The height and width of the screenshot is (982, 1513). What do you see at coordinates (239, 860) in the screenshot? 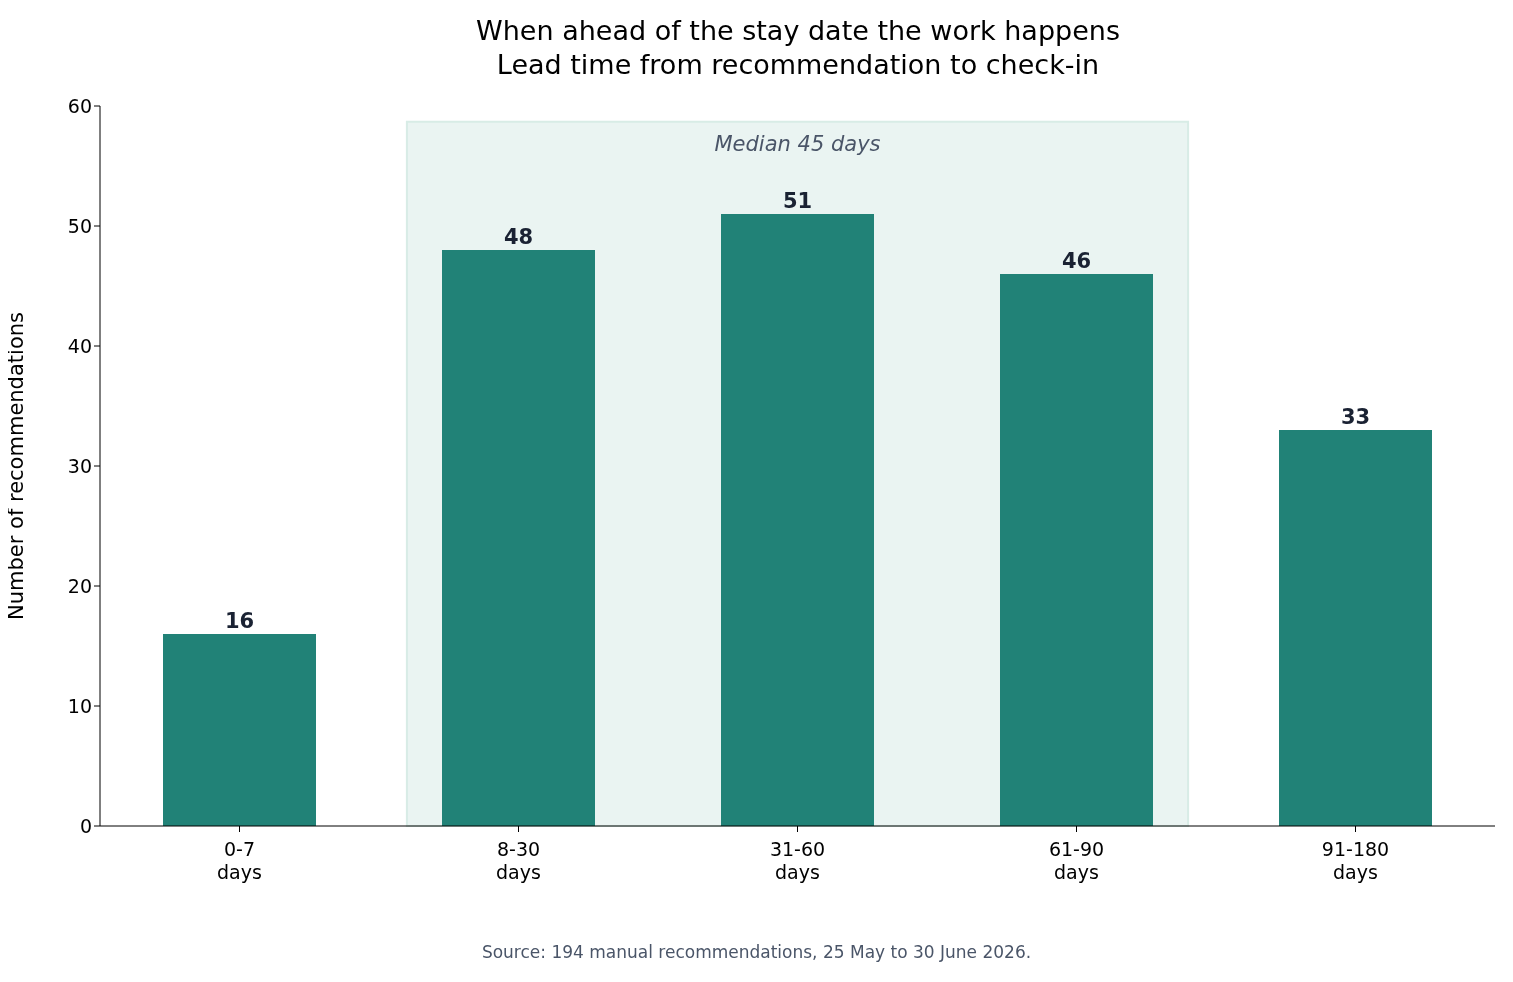
I see `x-tick-label: 0-7 days` at bounding box center [239, 860].